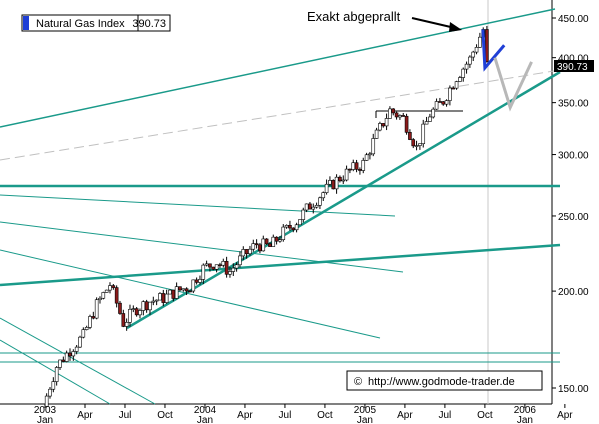  I want to click on x-year-label: 2004, so click(205, 410).